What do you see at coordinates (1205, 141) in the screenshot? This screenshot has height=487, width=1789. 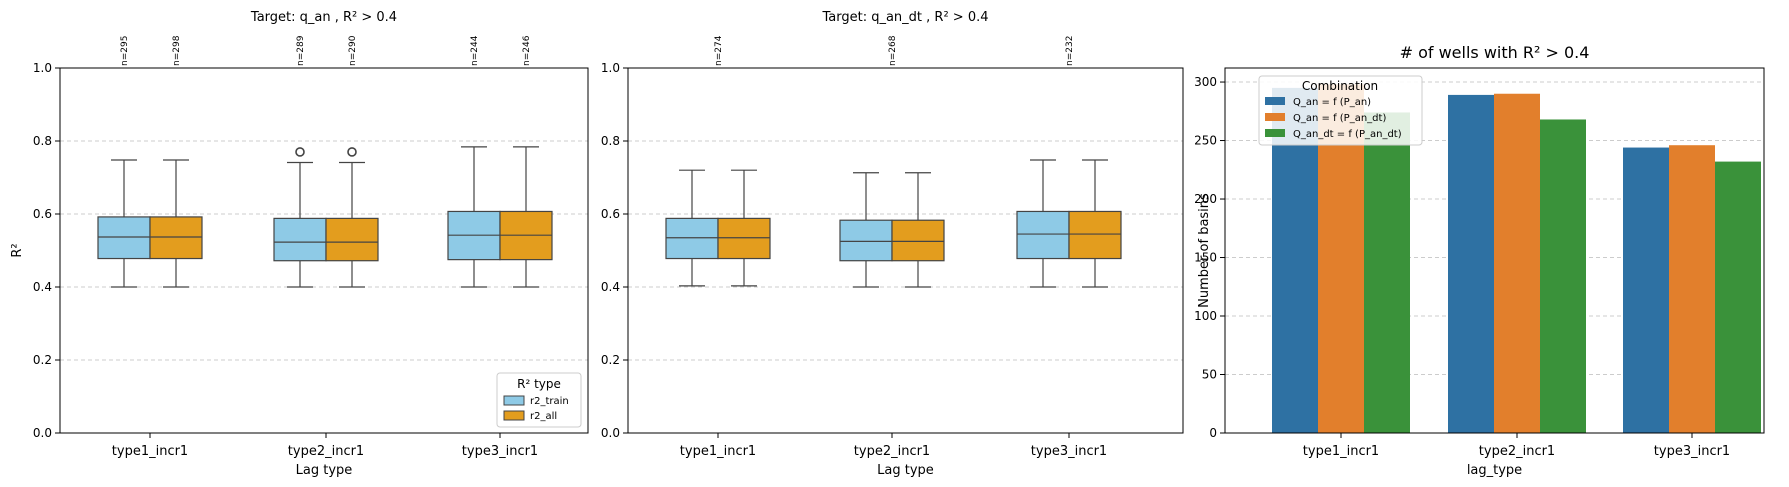 I see `y-tick-label: 250` at bounding box center [1205, 141].